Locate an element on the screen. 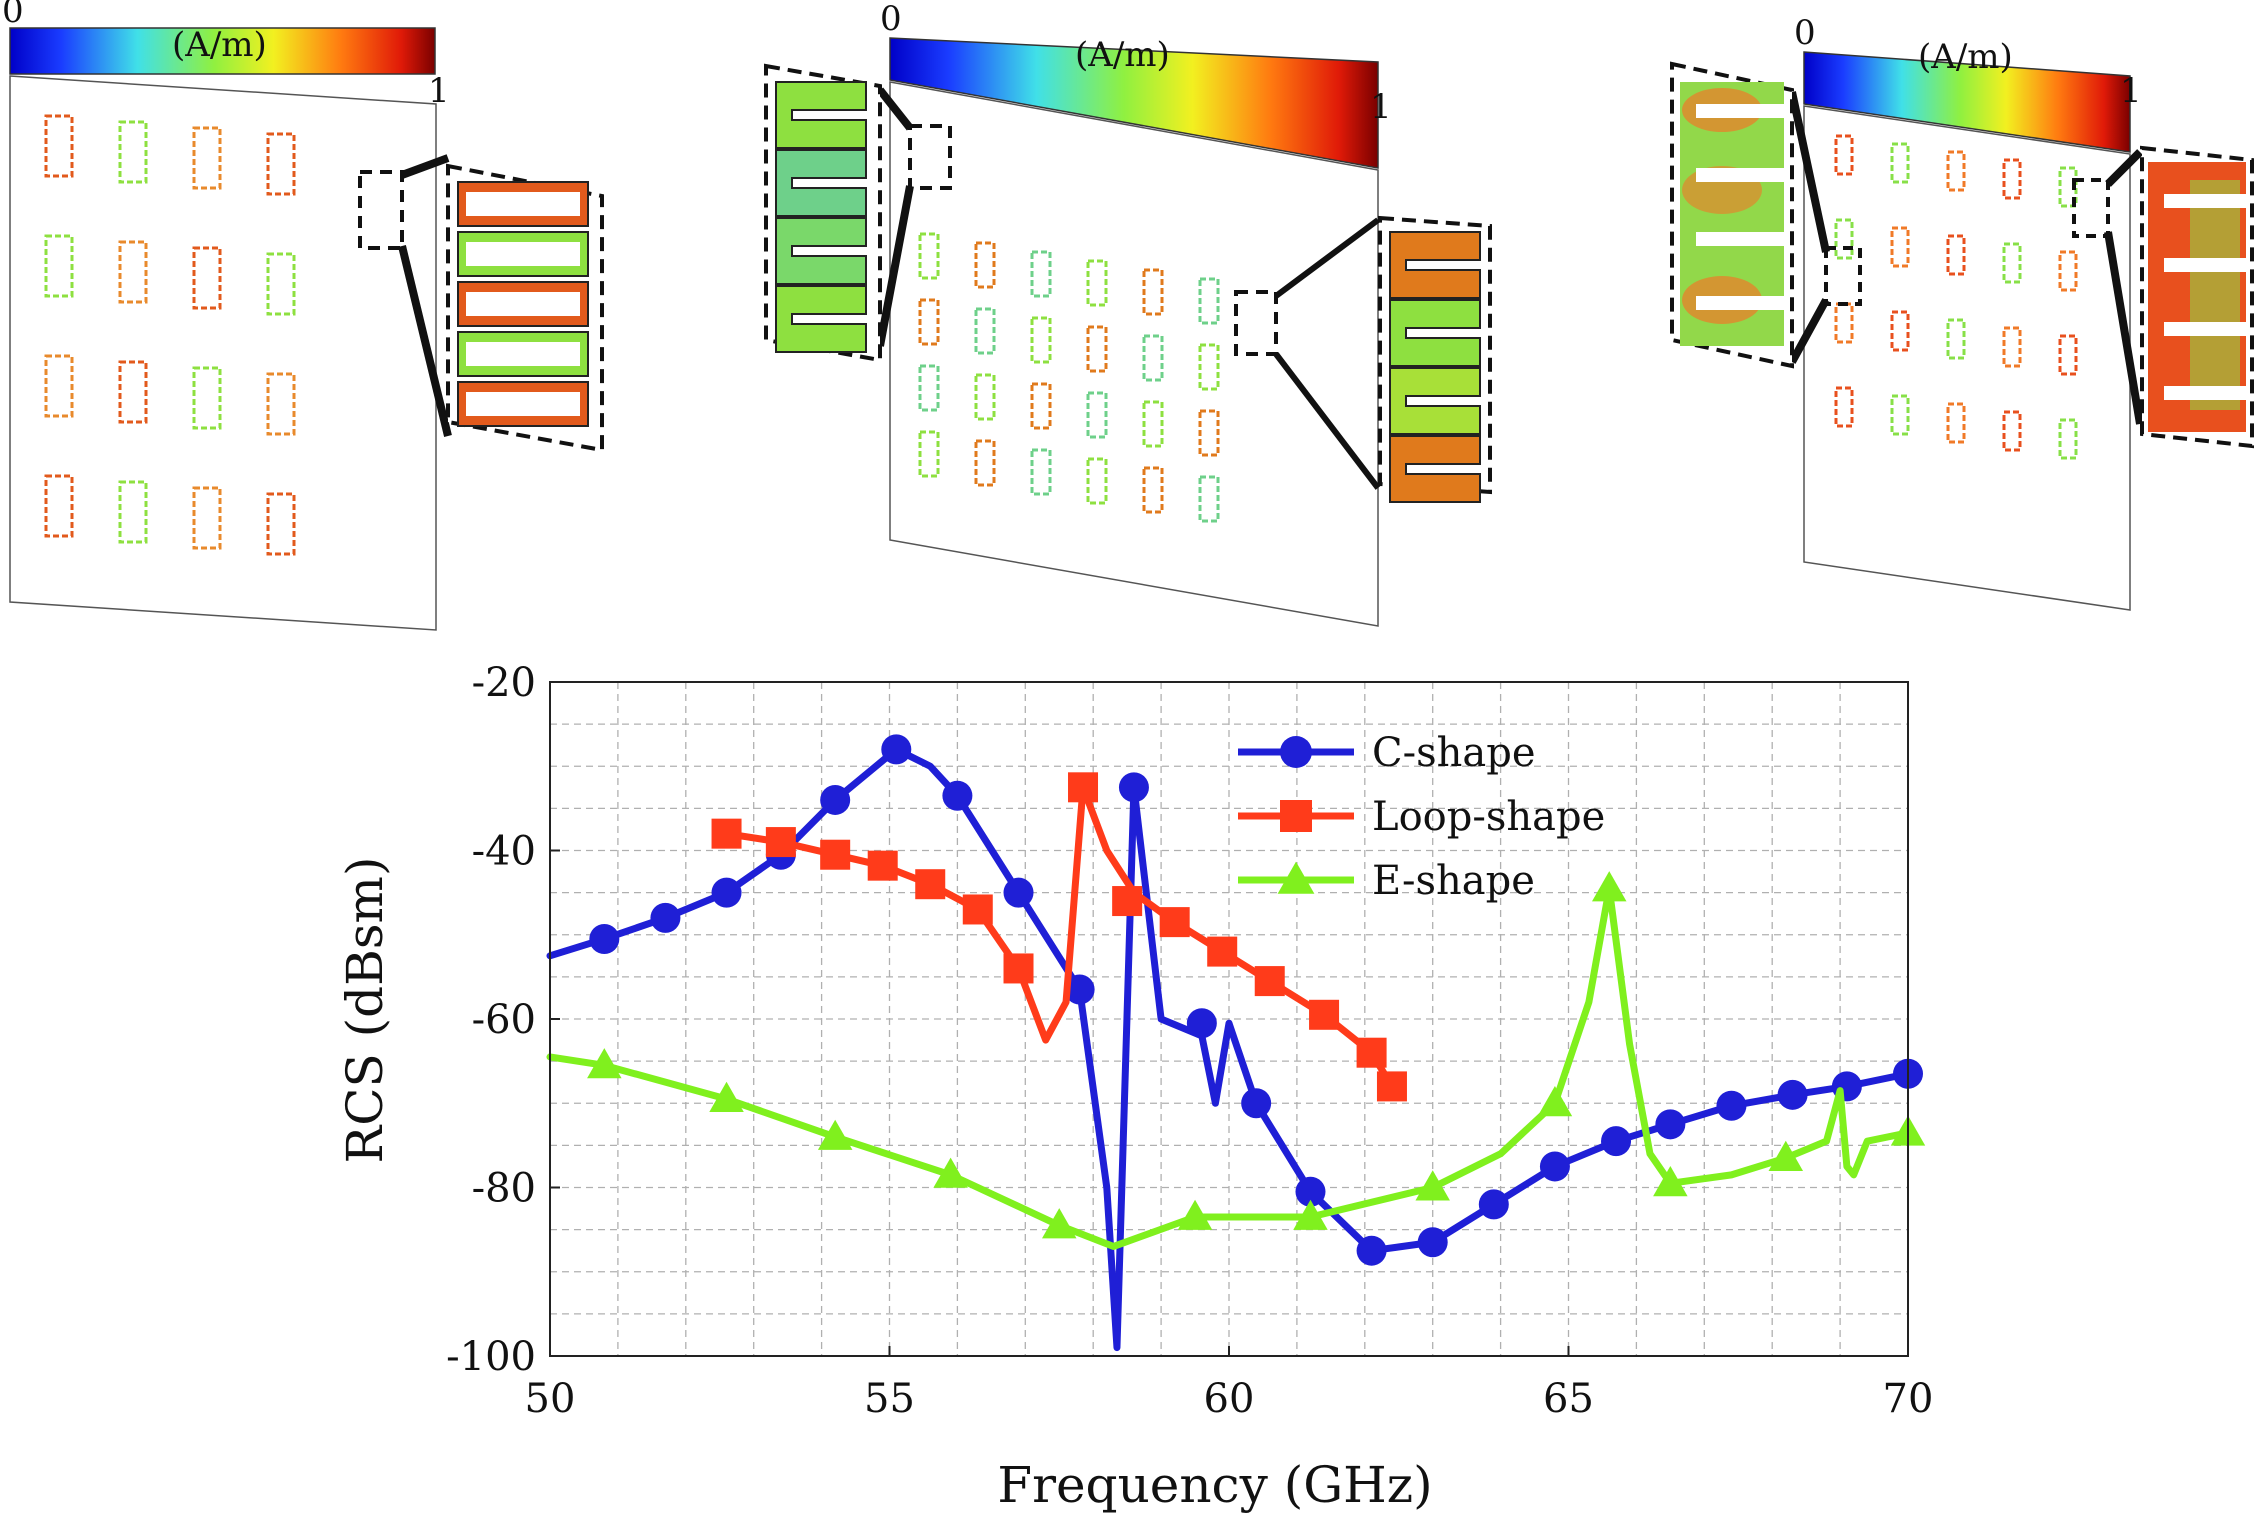  panel-2-zoom-inset-right is located at coordinates (1435, 359).